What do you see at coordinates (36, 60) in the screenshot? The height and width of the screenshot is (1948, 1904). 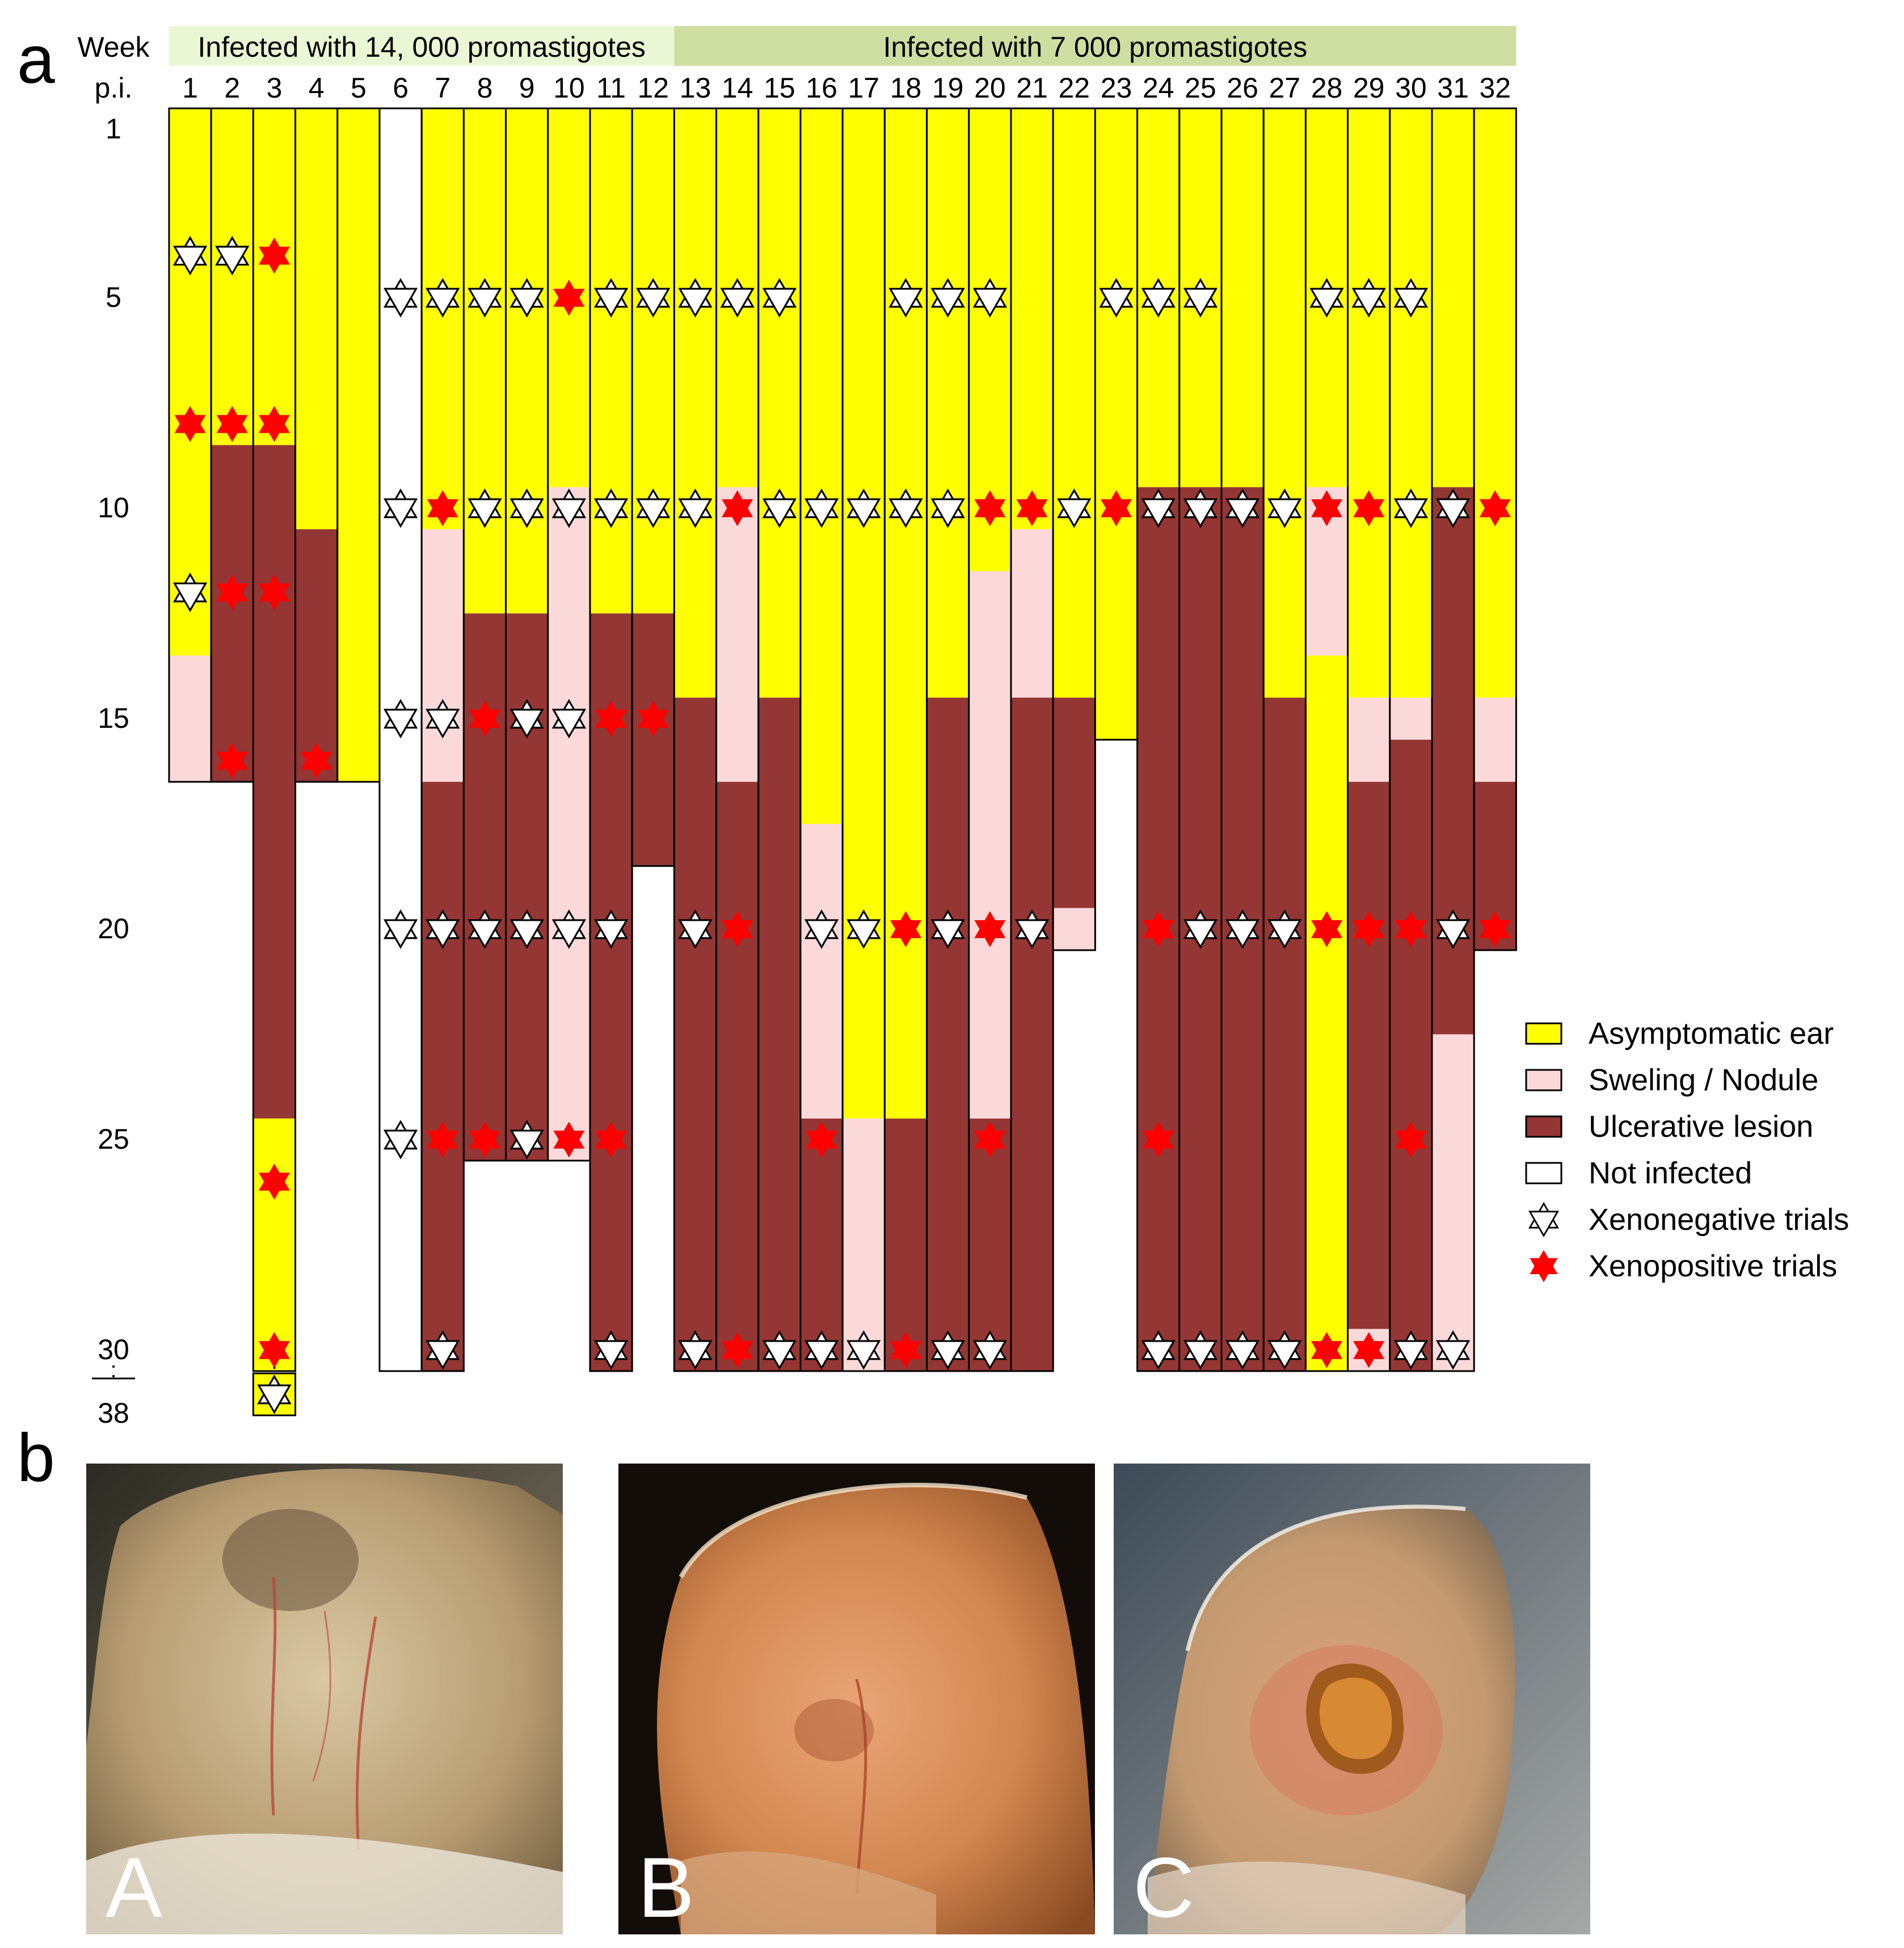 I see `panel-a-label: a` at bounding box center [36, 60].